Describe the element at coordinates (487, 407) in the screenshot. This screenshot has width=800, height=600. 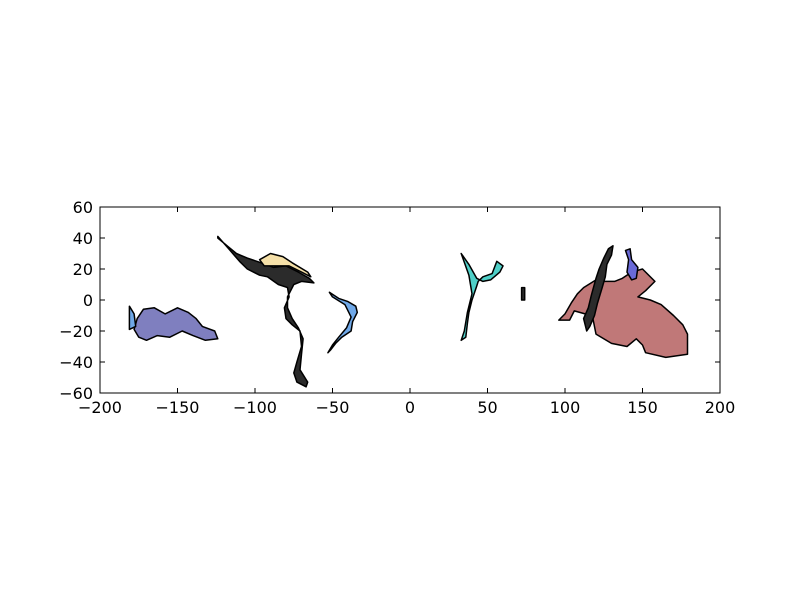
I see `x-tick-label: 50` at that location.